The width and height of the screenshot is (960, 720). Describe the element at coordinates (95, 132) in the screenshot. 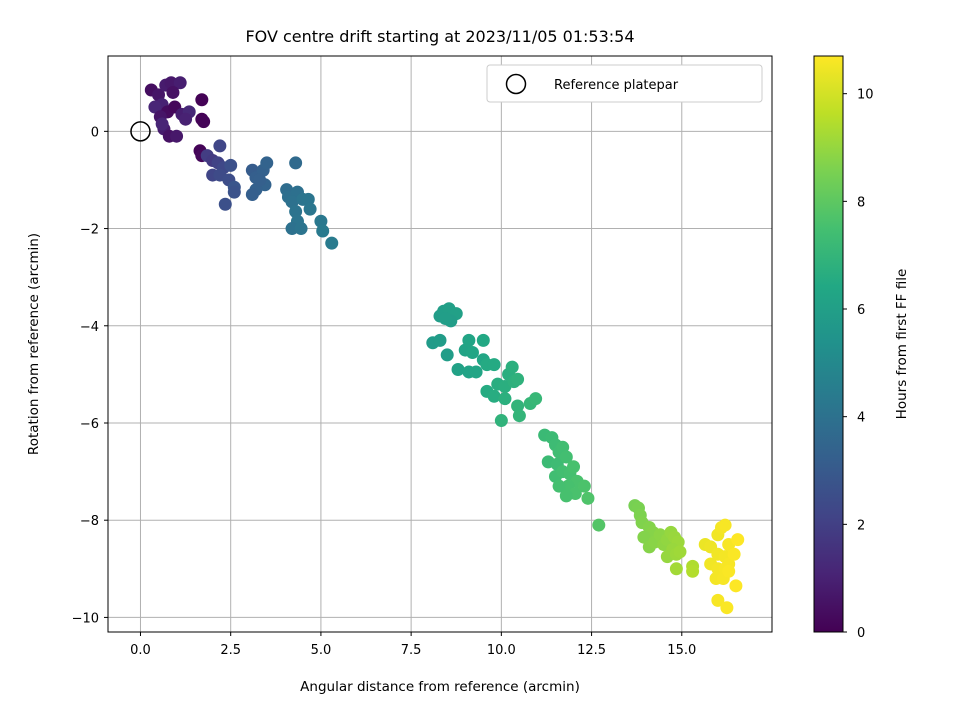

I see `y-tick-label: 0` at that location.